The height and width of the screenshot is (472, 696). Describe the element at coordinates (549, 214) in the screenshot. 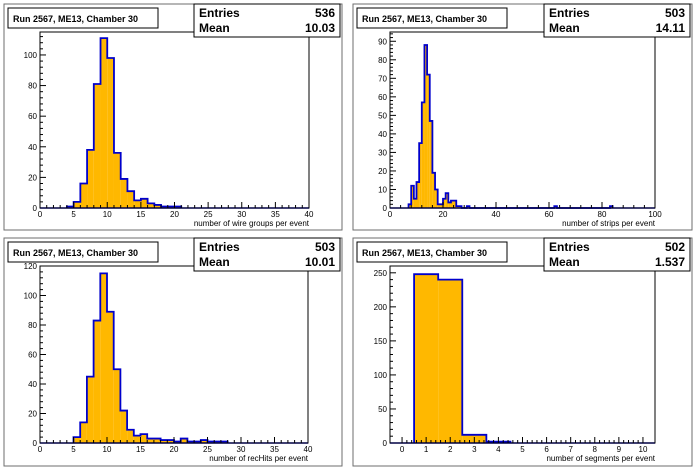

I see `x-tick-label: 60` at that location.